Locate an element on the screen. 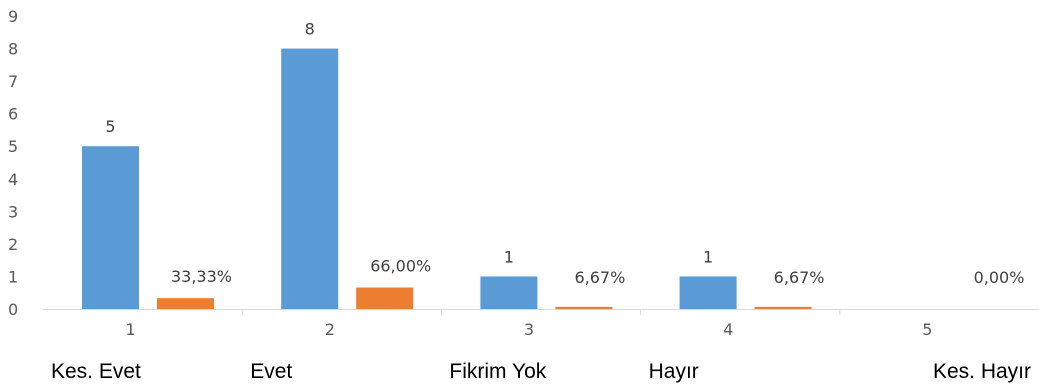 This screenshot has width=1039, height=389. y-tick-label: 5 is located at coordinates (13, 146).